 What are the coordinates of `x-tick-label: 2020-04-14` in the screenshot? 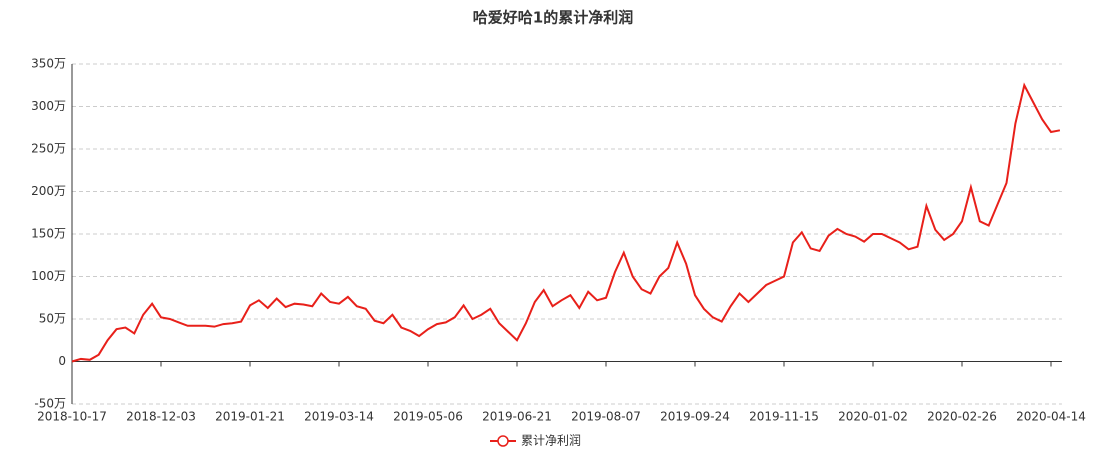 It's located at (1051, 417).